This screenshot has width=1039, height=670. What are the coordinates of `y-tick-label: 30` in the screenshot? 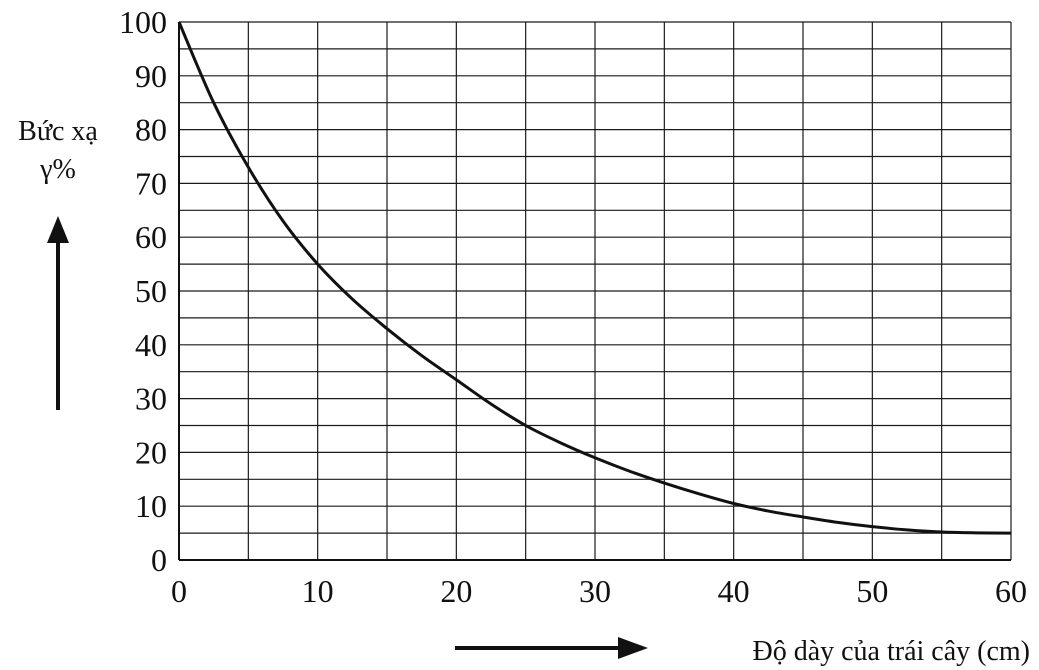 It's located at (151, 399).